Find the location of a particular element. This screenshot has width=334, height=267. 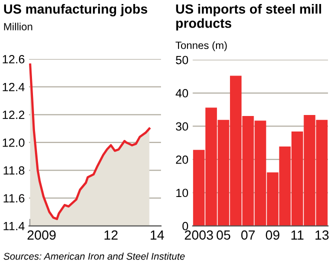

source-note: Sources: American Iron and Steel Institute is located at coordinates (94, 256).